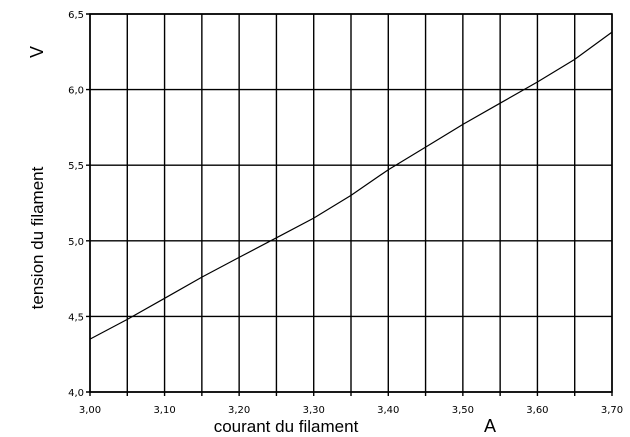 This screenshot has width=630, height=437. What do you see at coordinates (37, 52) in the screenshot?
I see `y-axis-unit: V` at bounding box center [37, 52].